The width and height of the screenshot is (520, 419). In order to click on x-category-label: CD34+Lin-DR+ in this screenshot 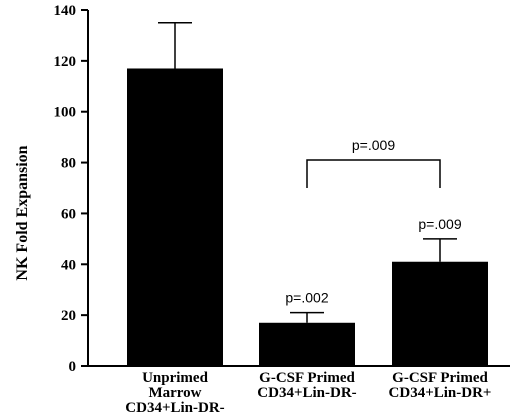, I will do `click(440, 393)`.